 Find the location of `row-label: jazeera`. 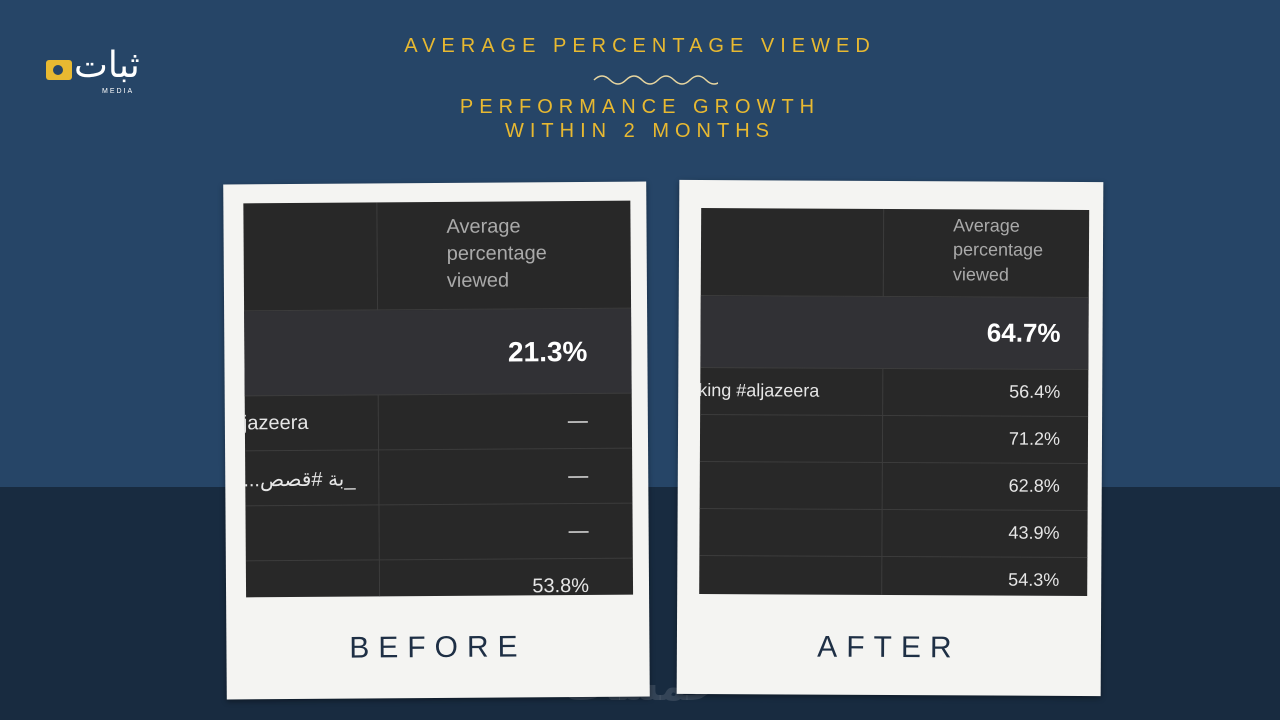

row-label: jazeera is located at coordinates (276, 422).